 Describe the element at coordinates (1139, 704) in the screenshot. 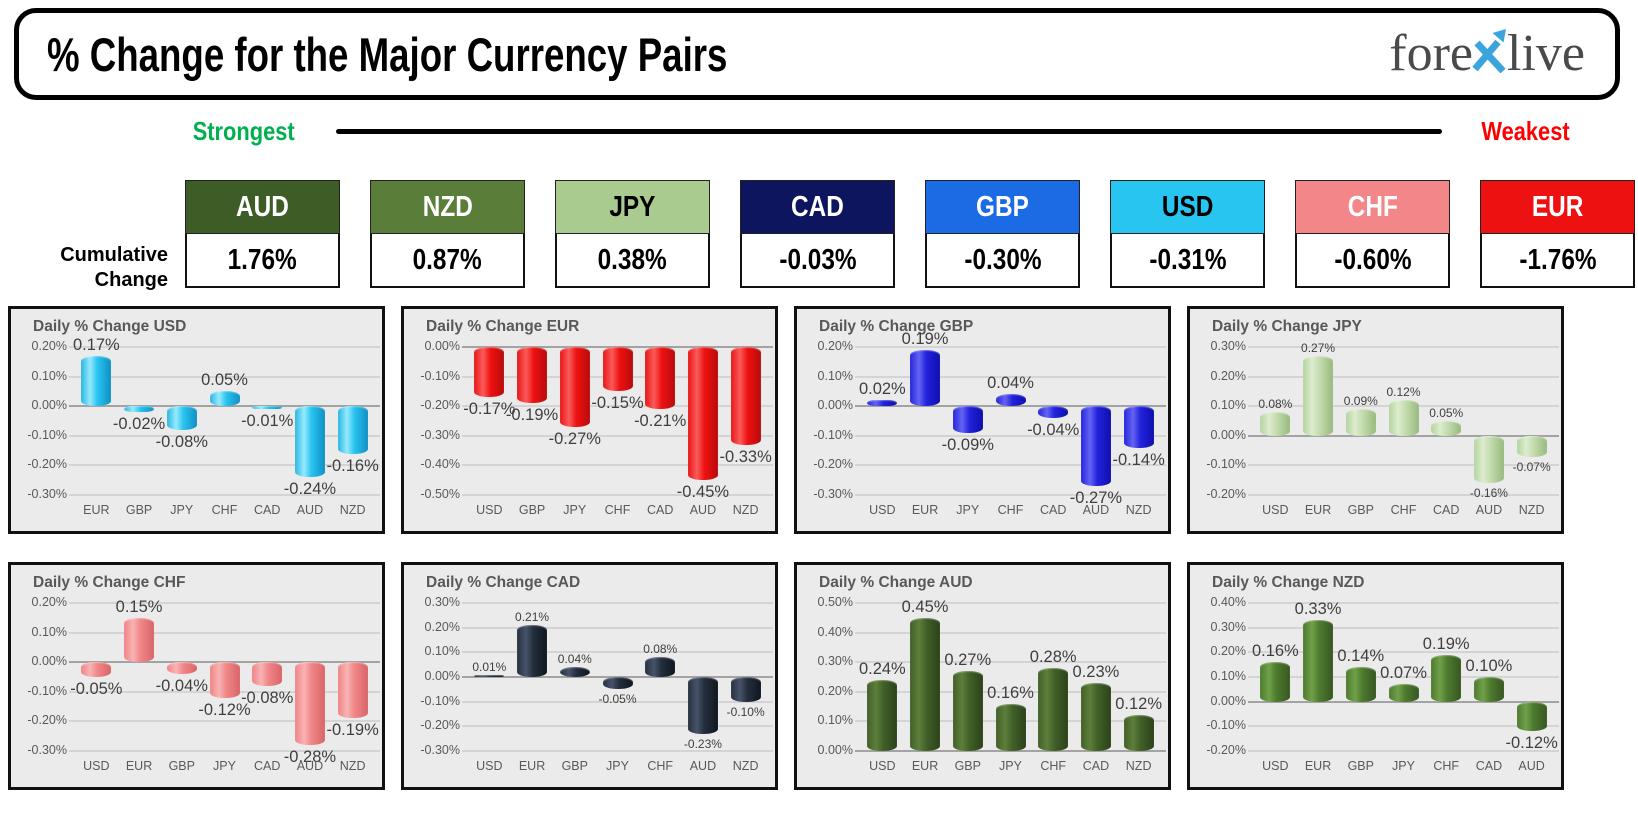

I see `bar-value-label: 0.12%` at that location.